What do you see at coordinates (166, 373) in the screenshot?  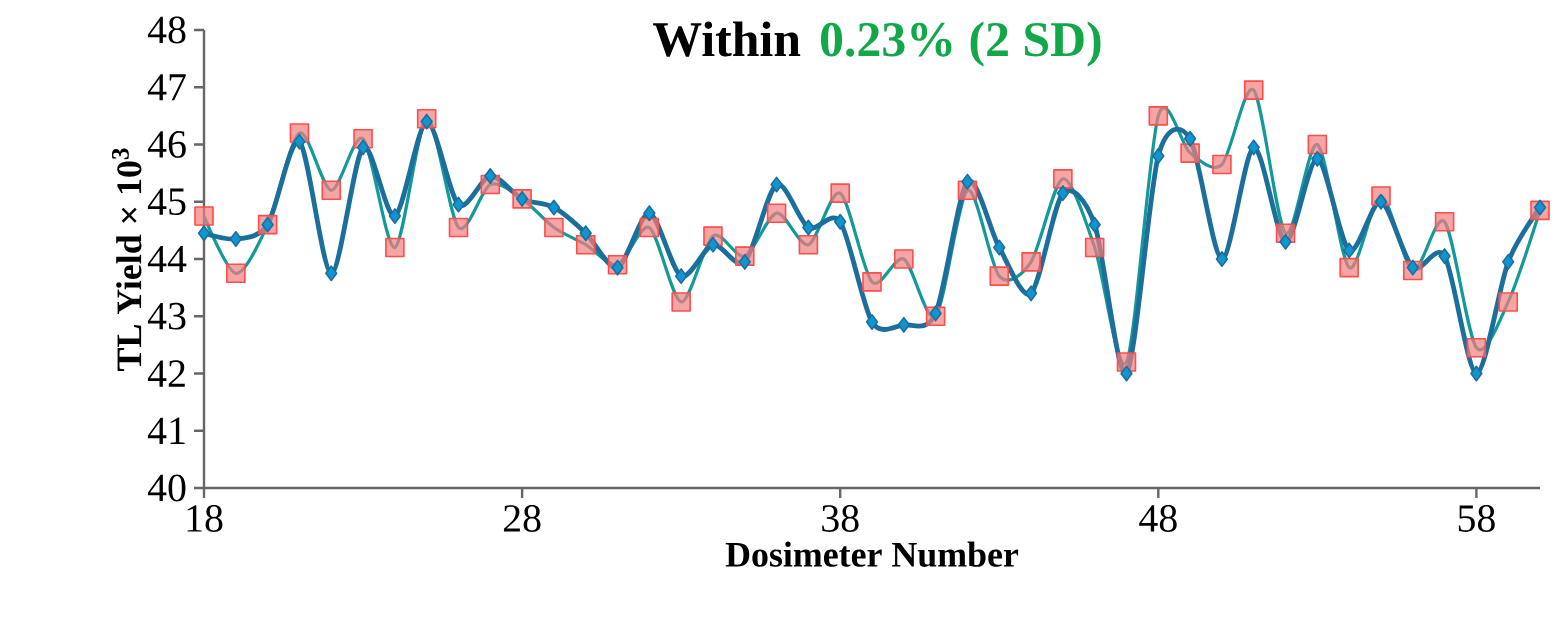 I see `y-tick-label: 42` at bounding box center [166, 373].